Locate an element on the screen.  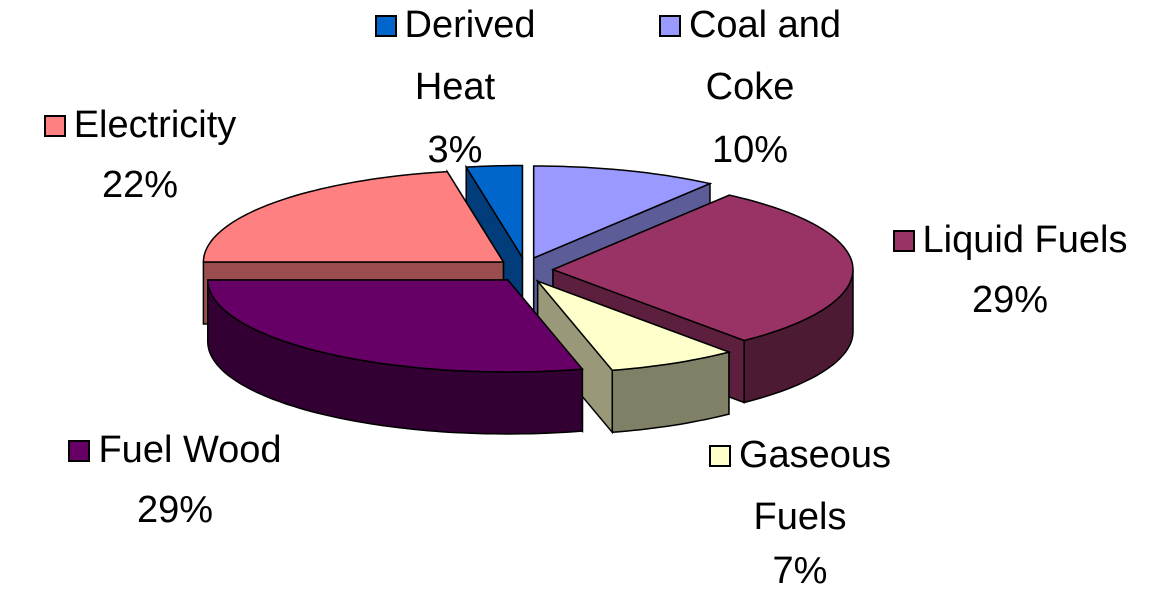
legend-entry: Gaseous Fuels is located at coordinates (800, 486).